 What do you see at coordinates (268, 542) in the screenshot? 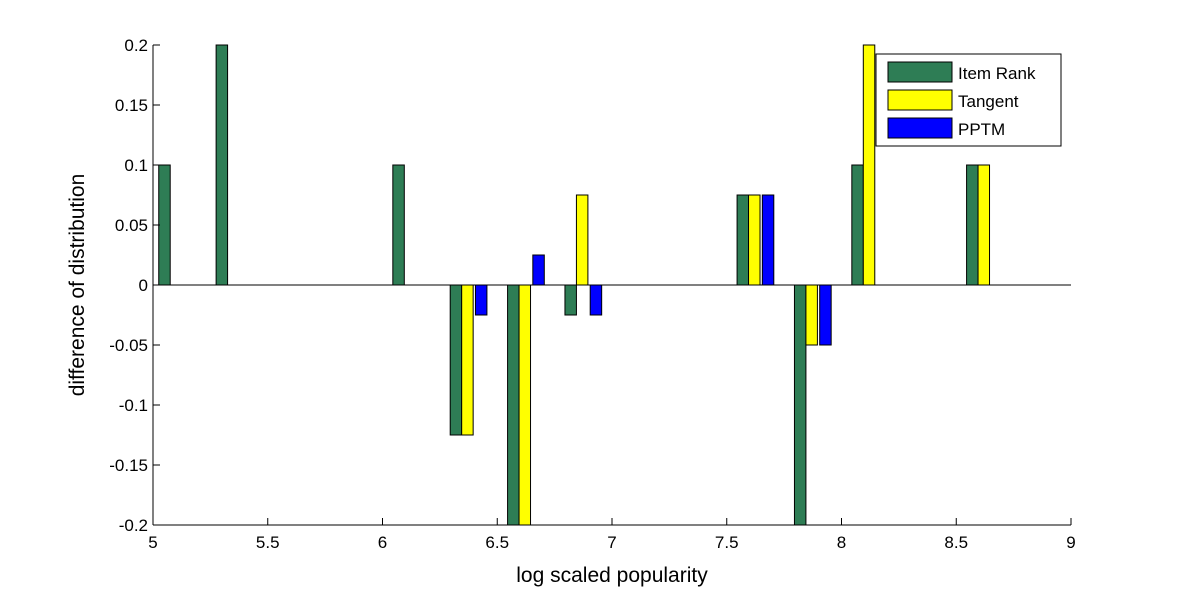
I see `x-tick-label: 5.5` at bounding box center [268, 542].